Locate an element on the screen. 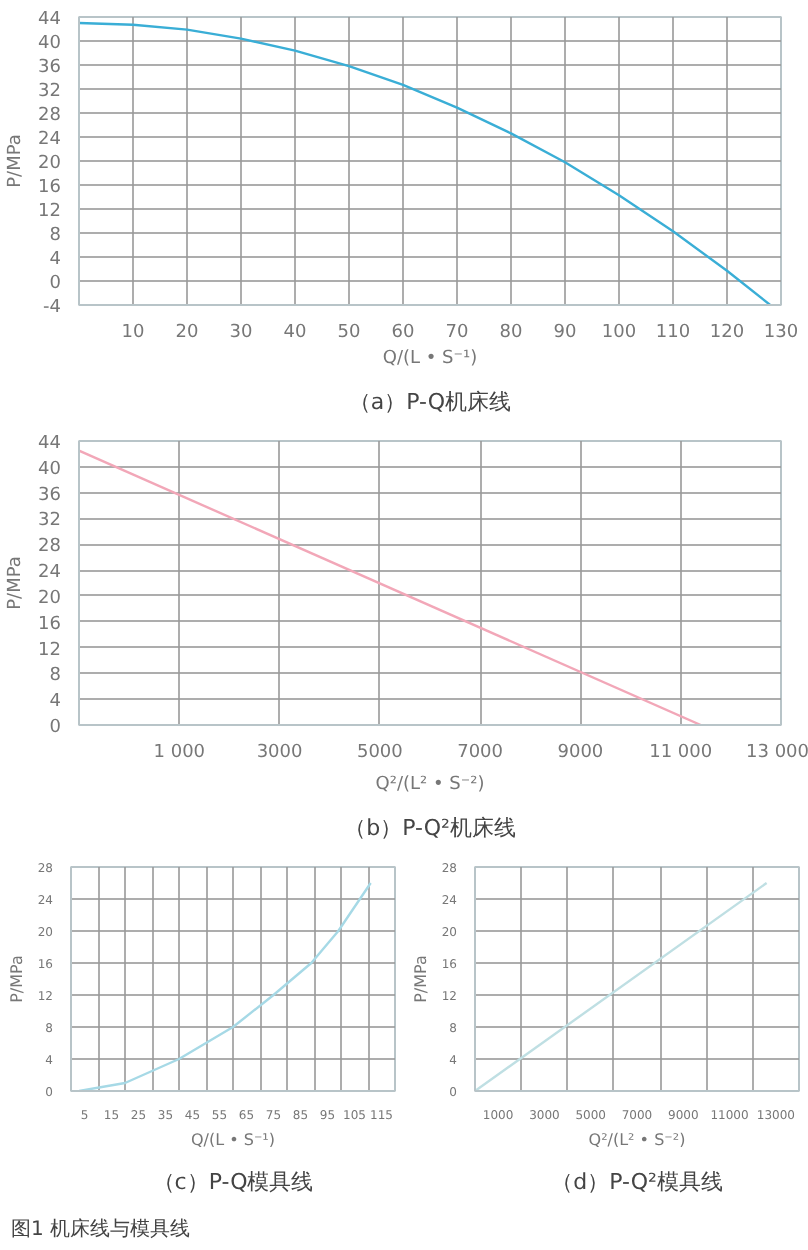 This screenshot has height=1250, width=808. text: （c）P-Q模具线 is located at coordinates (233, 1182).